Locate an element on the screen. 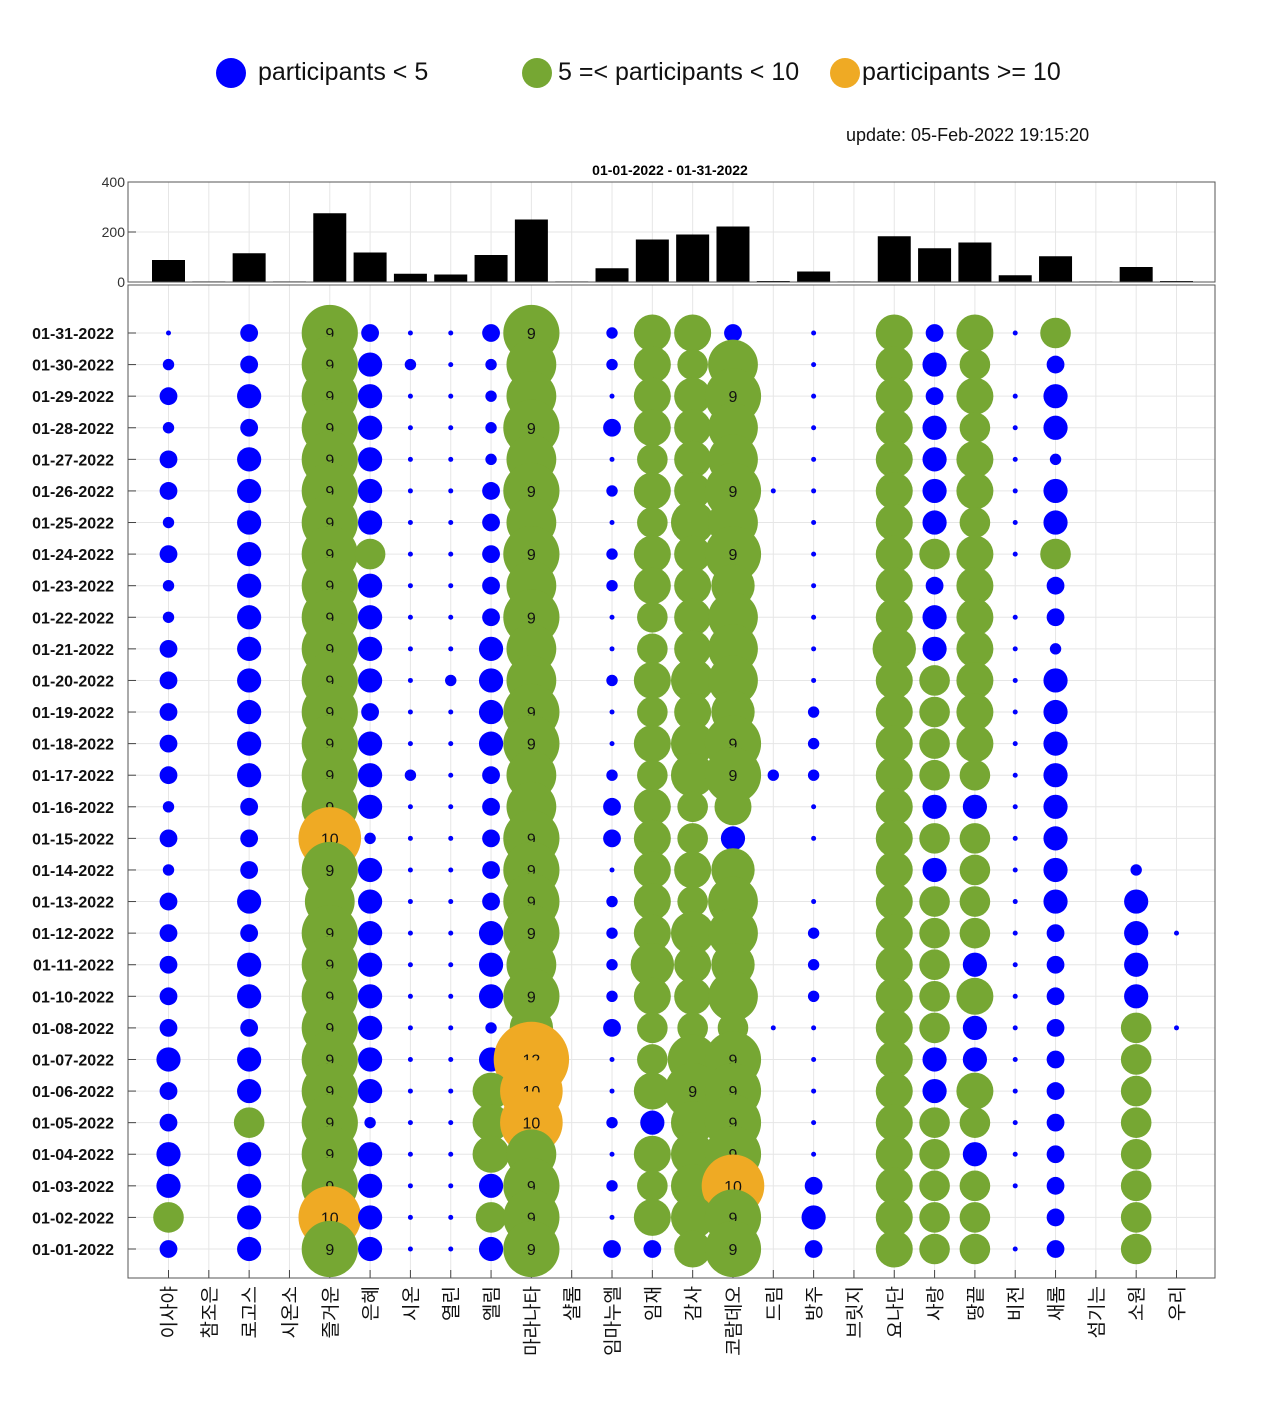  bubble-data-label: 10 is located at coordinates (531, 1124).